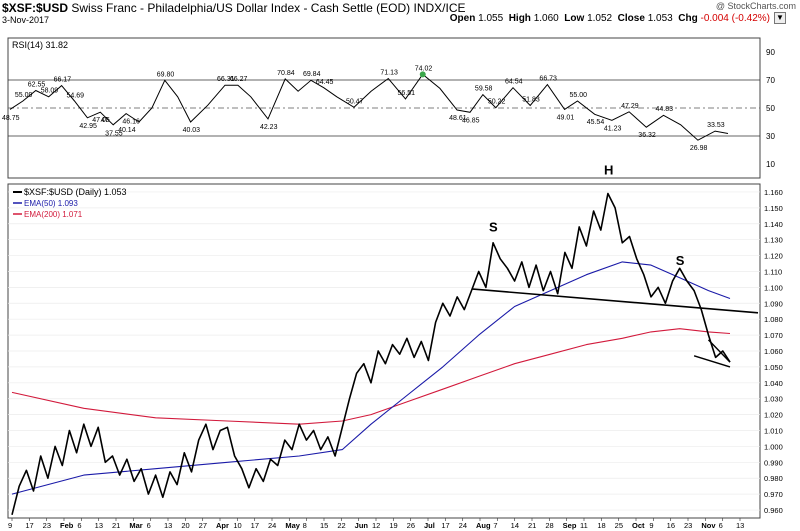  What do you see at coordinates (135, 525) in the screenshot?
I see `x-tick-label: Mar` at bounding box center [135, 525].